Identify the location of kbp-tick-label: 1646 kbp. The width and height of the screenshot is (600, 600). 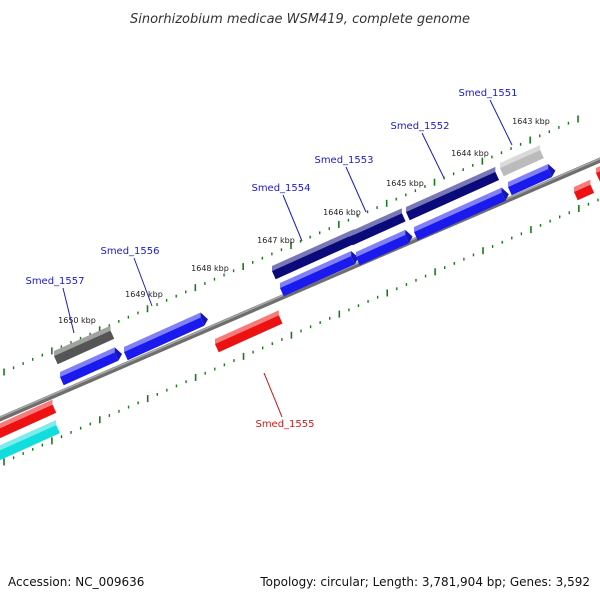
(342, 212).